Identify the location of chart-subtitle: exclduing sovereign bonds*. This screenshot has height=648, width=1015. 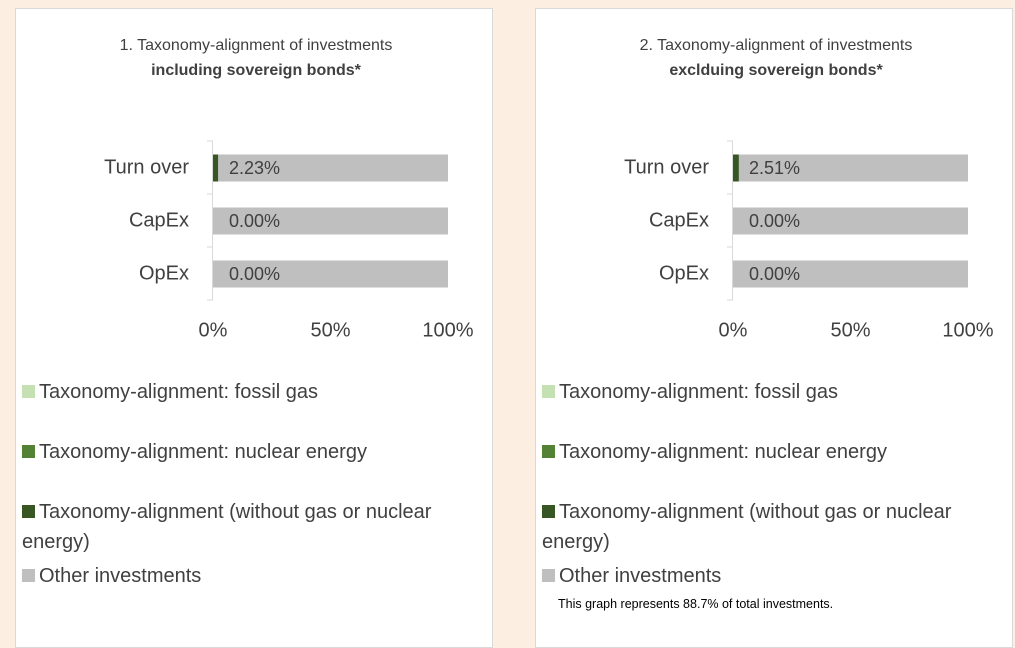
(776, 70).